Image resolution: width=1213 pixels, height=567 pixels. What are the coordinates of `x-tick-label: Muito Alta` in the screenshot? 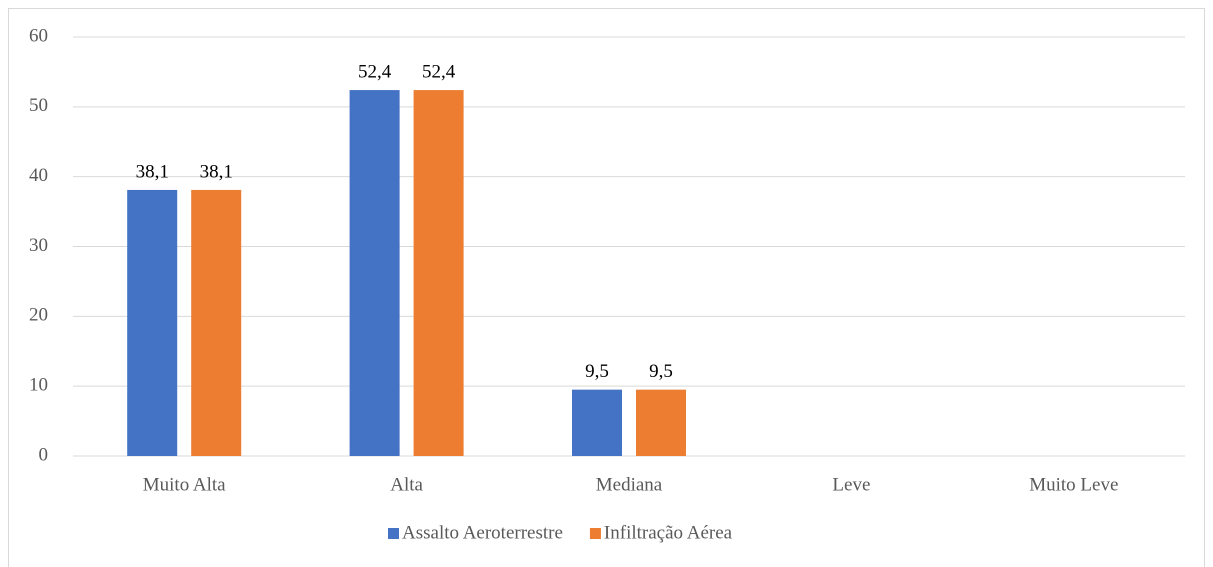 It's located at (184, 484).